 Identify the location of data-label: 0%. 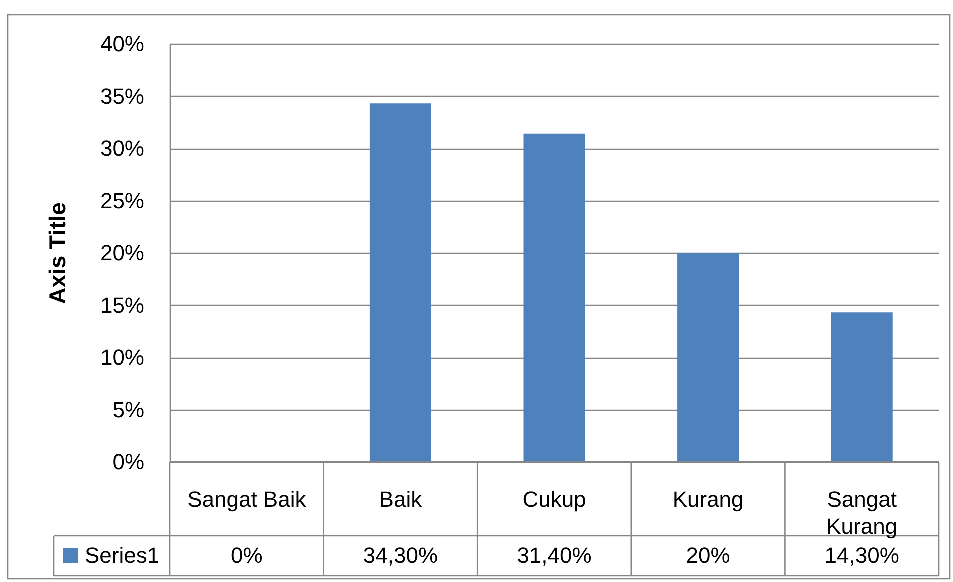
(247, 555).